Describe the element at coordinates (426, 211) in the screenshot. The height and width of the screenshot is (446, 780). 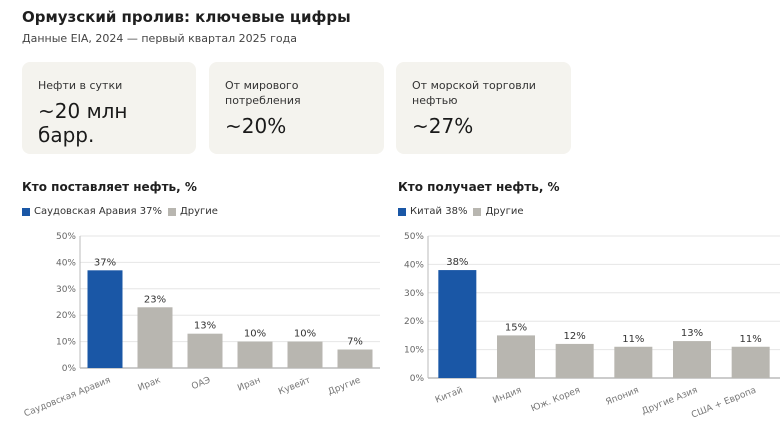
I see `legend-name: Китай` at that location.